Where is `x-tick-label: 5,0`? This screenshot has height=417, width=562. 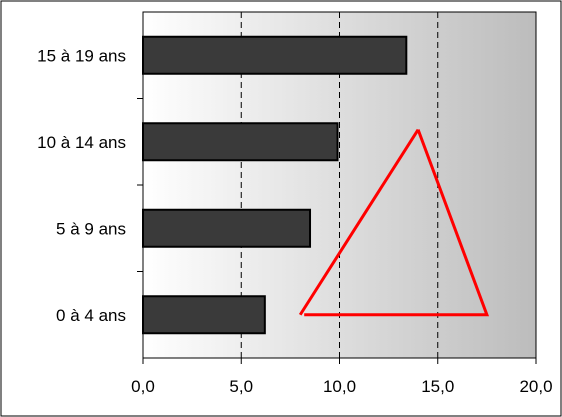
x-tick-label: 5,0 is located at coordinates (241, 386).